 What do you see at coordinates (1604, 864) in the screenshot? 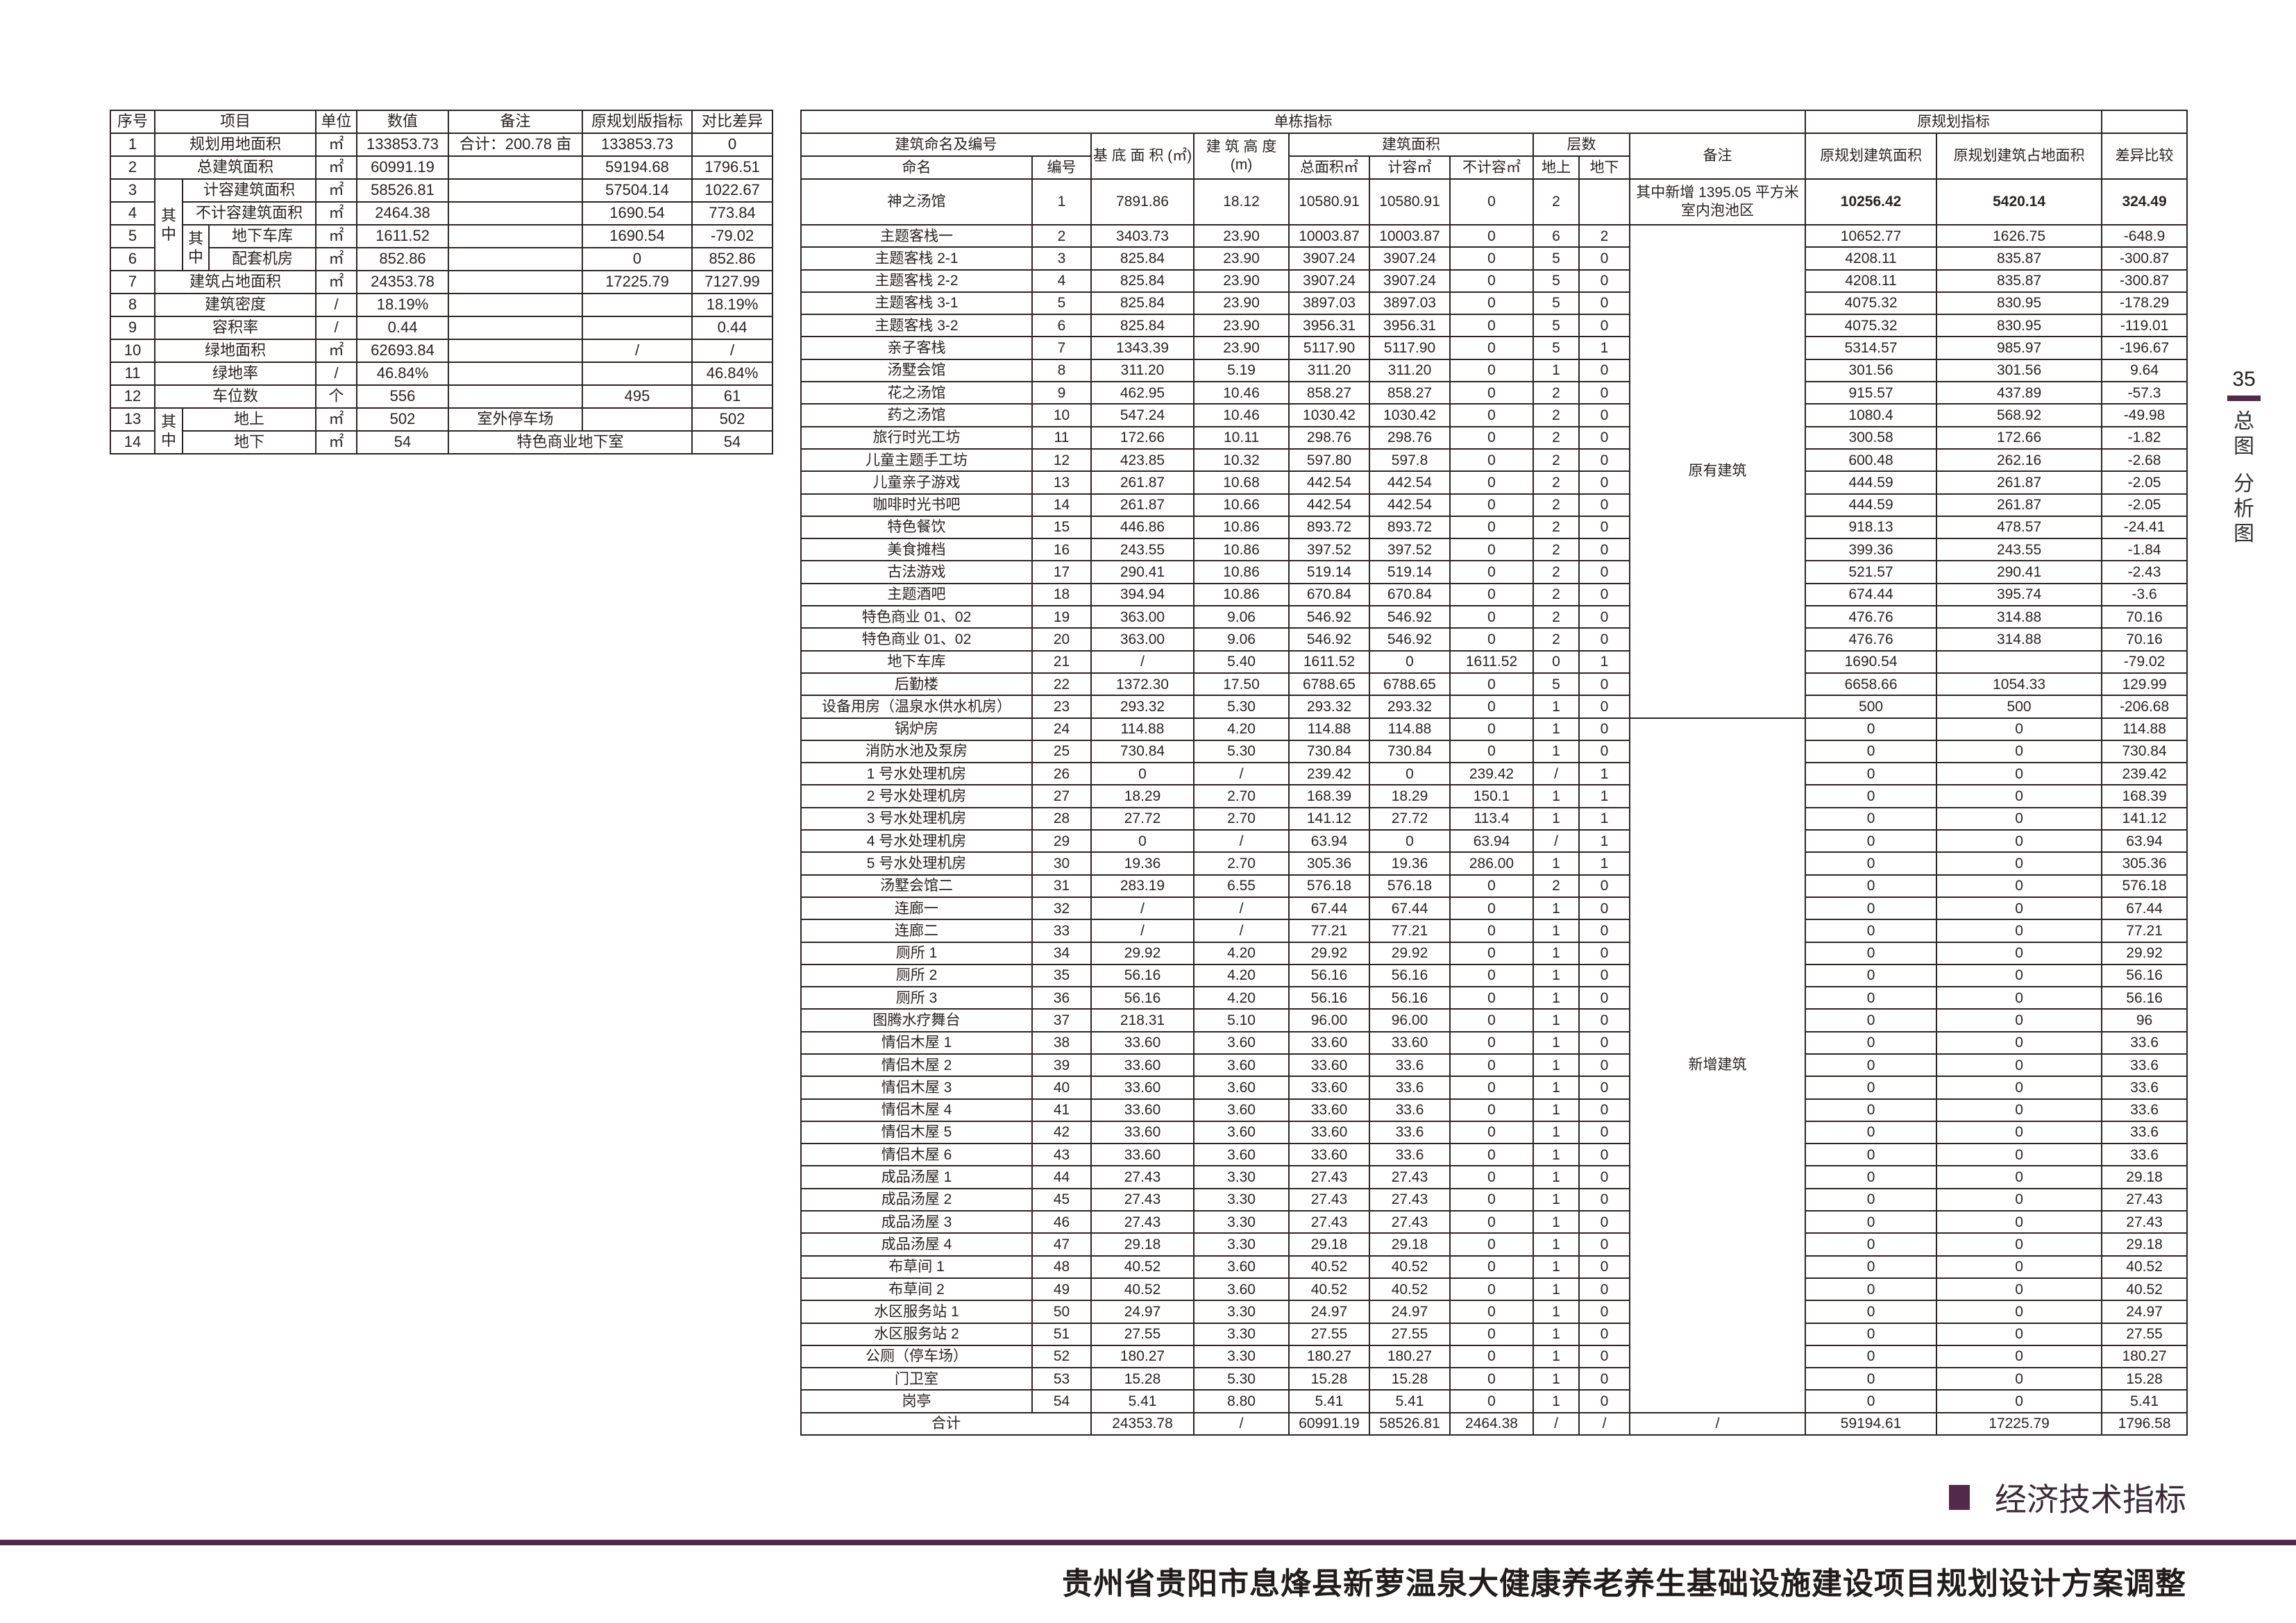
I see `floors-below: 1` at bounding box center [1604, 864].